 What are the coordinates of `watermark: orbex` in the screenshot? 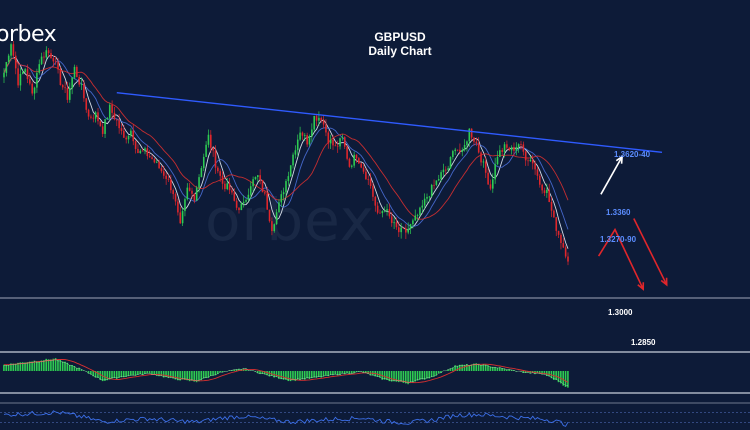 It's located at (290, 220).